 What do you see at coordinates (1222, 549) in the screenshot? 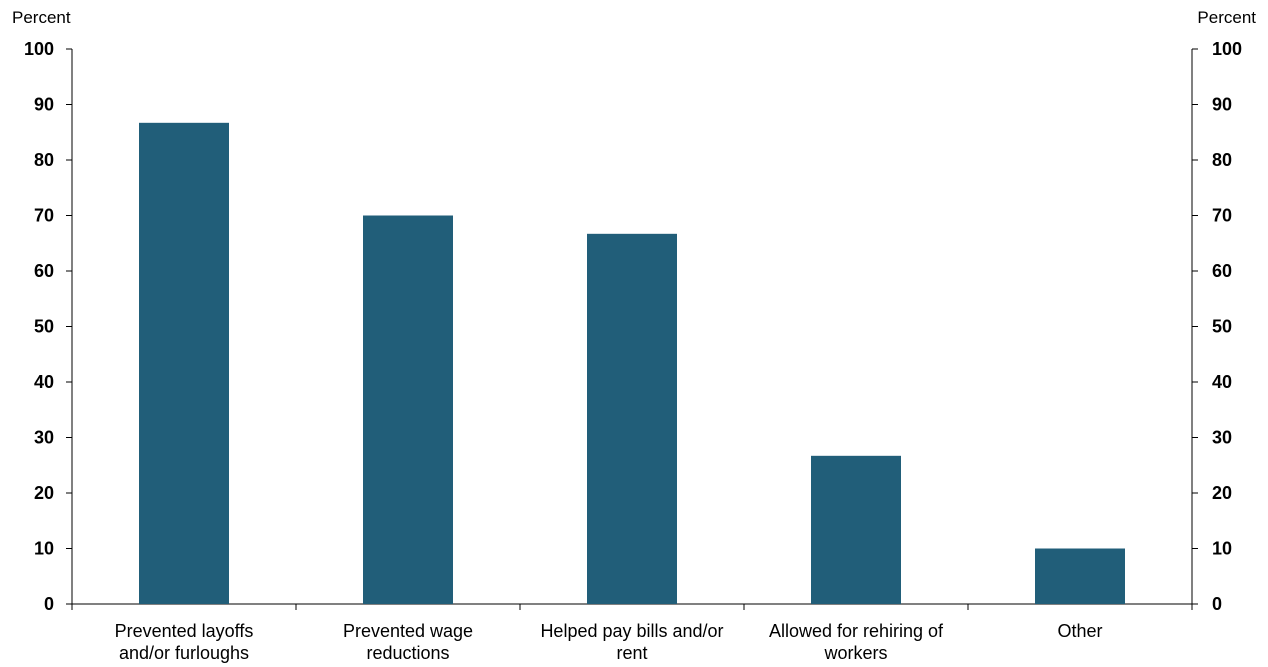
I see `right-y-tick-label: 10` at bounding box center [1222, 549].